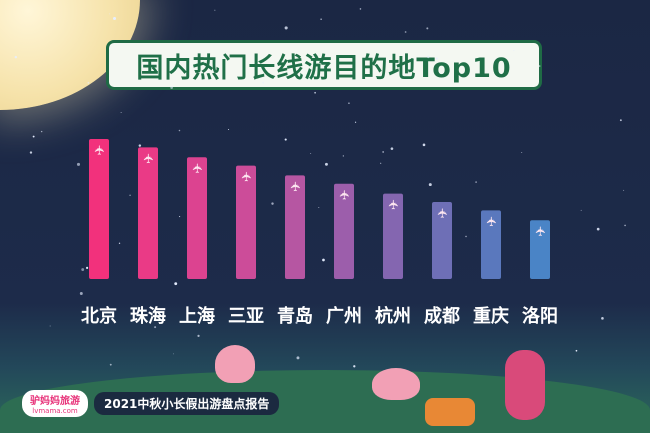 The image size is (650, 433). I want to click on donkey-mascot, so click(525, 385).